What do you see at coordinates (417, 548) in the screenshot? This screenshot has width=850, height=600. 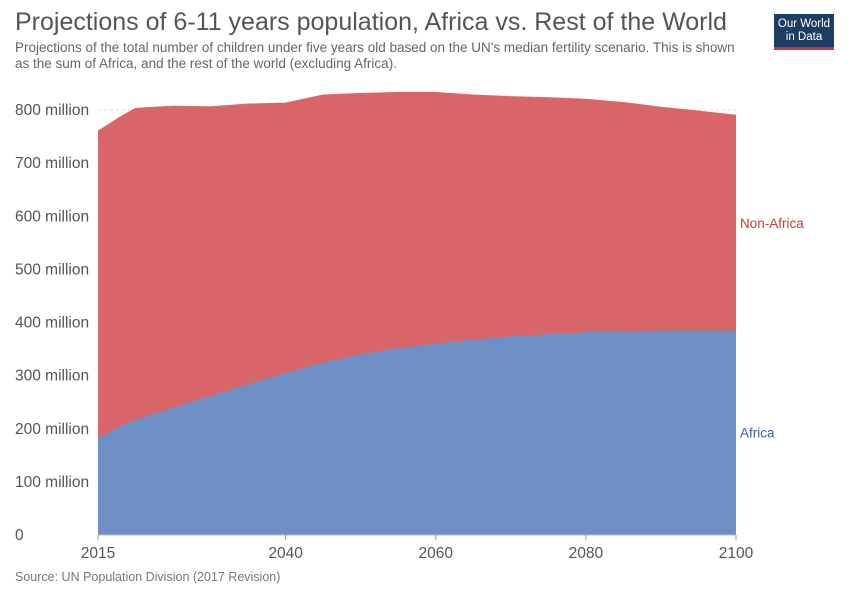 I see `x-axis-ticks: 2015 2040 2060 2080 2100` at bounding box center [417, 548].